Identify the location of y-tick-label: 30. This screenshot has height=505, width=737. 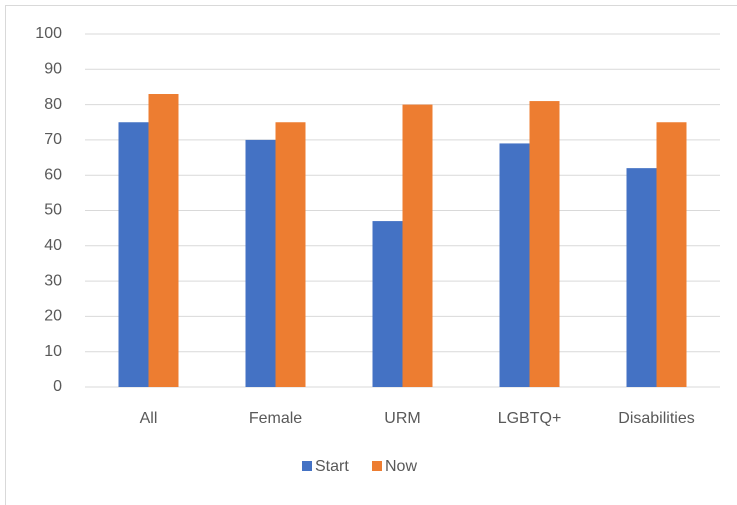
(53, 280).